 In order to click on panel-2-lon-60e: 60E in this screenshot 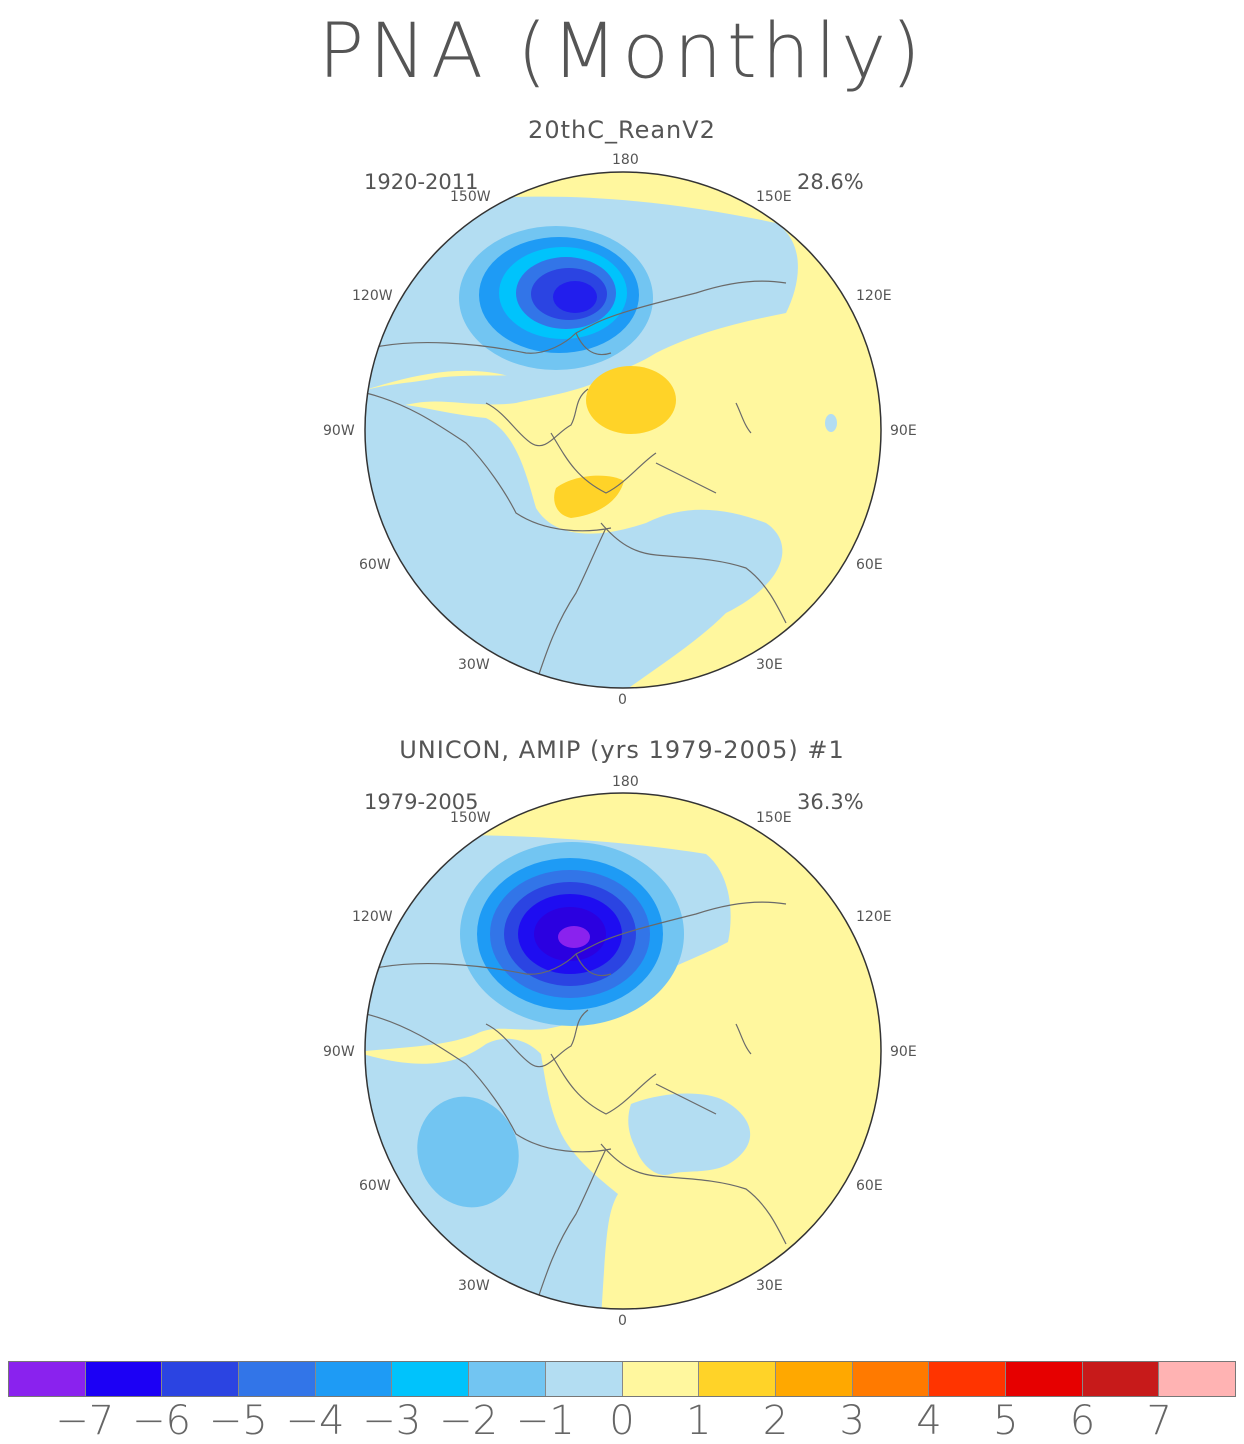, I will do `click(869, 1186)`.